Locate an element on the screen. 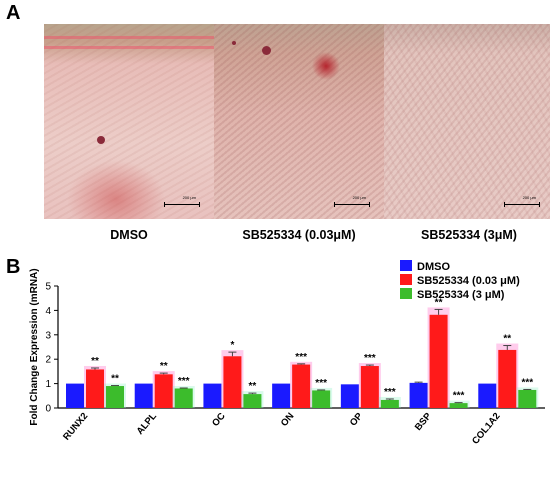 The height and width of the screenshot is (480, 550). significance-label: * is located at coordinates (232, 345).